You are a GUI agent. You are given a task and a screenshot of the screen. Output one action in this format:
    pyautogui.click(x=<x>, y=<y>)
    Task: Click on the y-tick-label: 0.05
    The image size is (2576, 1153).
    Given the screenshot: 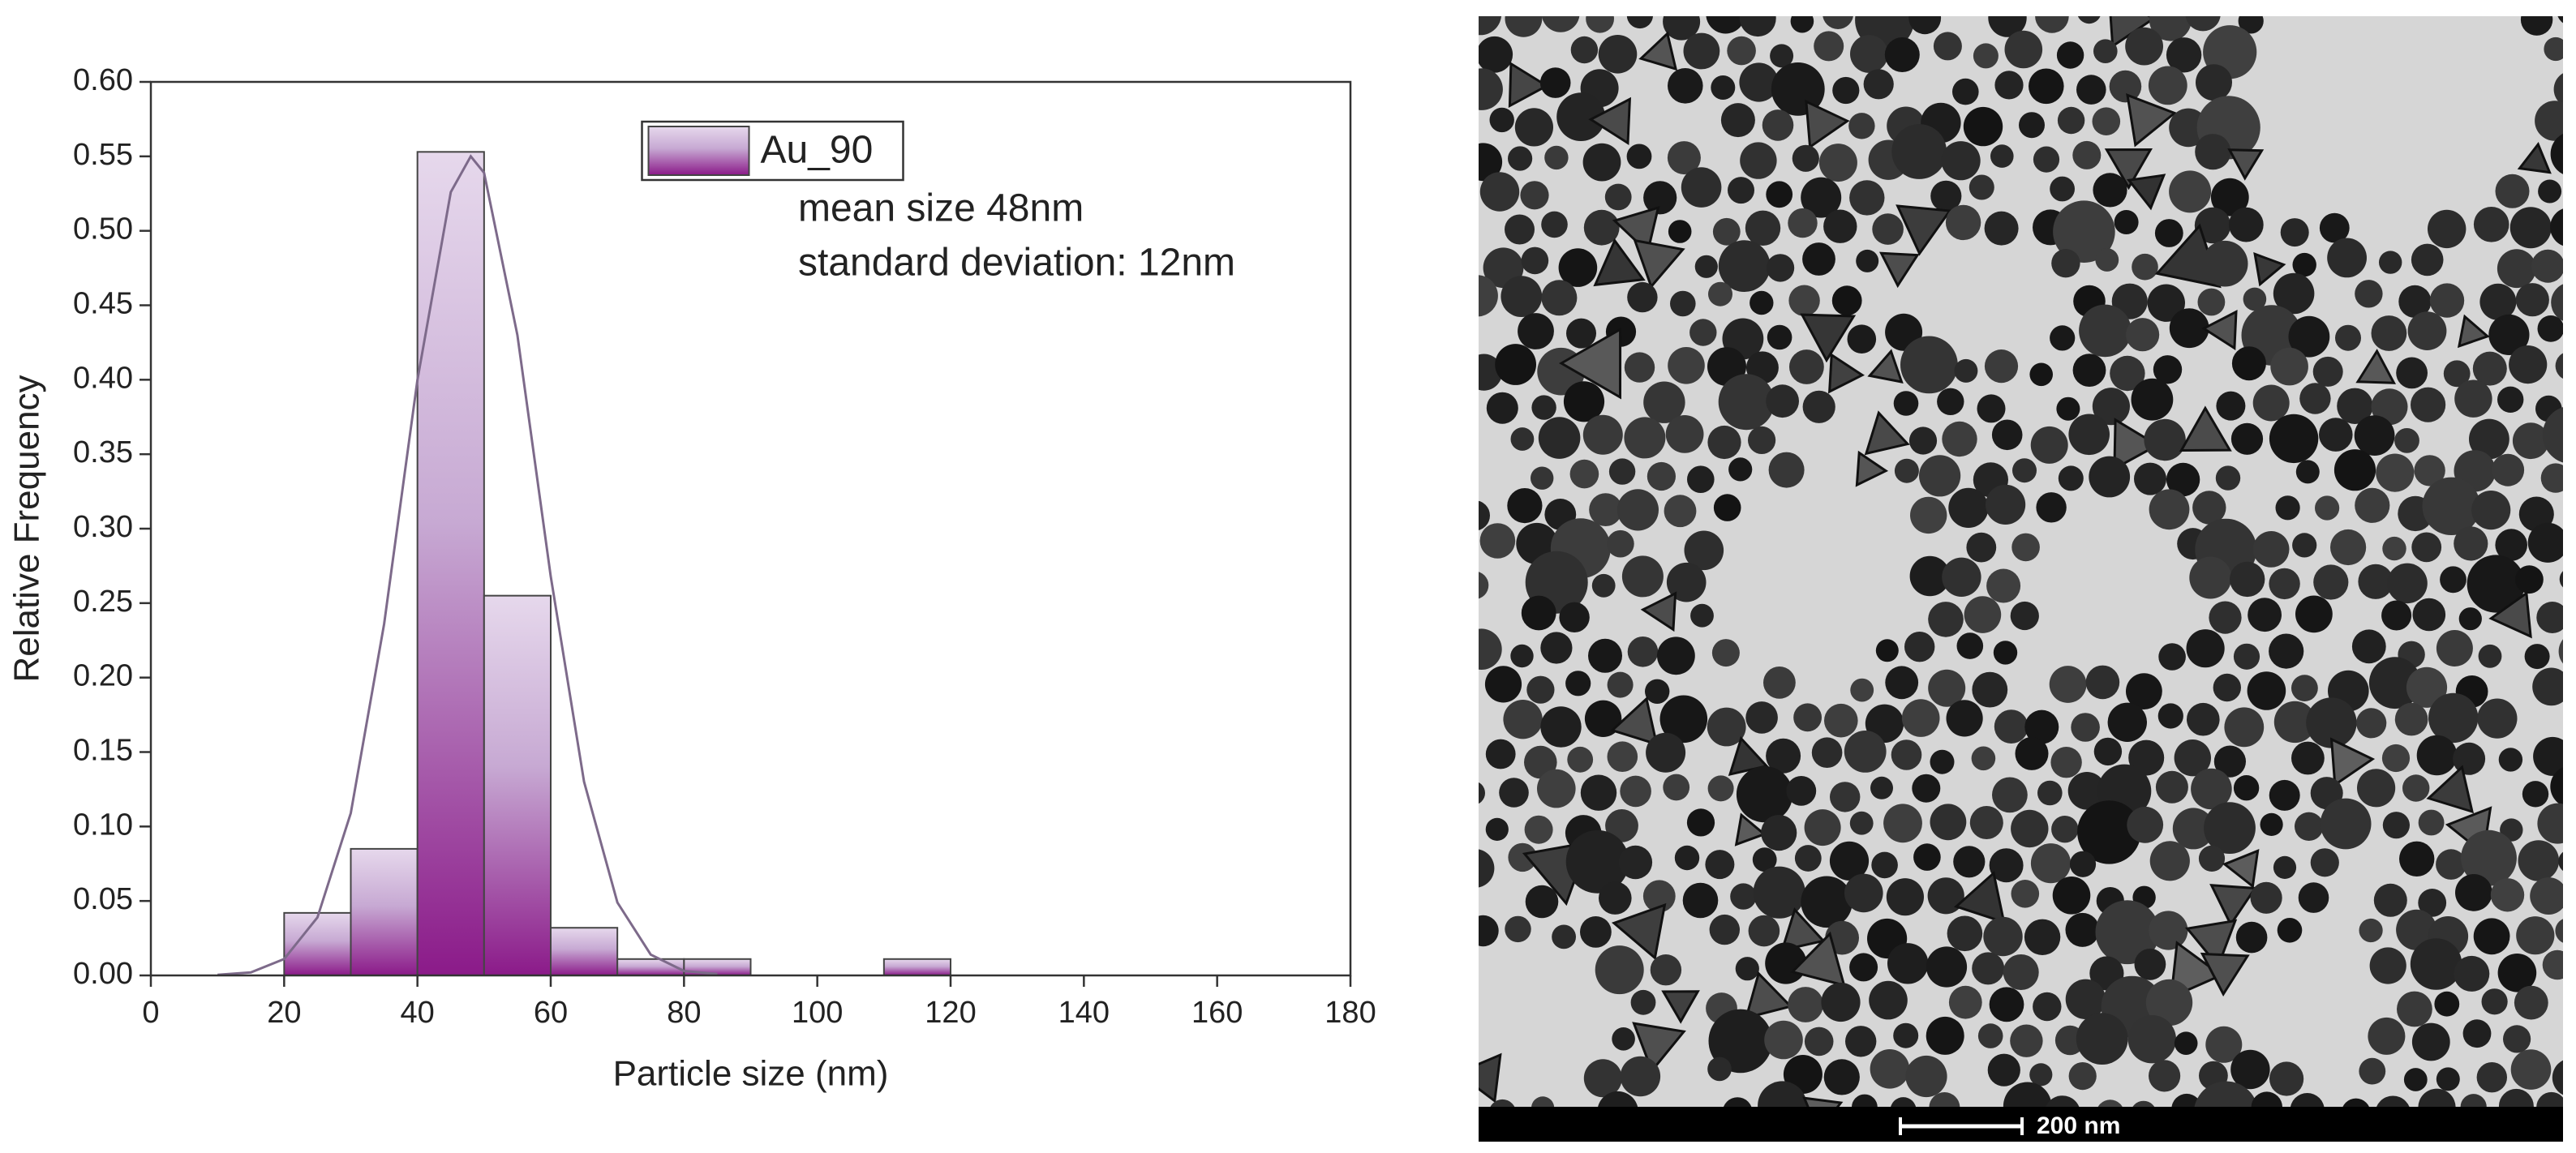 What is the action you would take?
    pyautogui.click(x=103, y=899)
    